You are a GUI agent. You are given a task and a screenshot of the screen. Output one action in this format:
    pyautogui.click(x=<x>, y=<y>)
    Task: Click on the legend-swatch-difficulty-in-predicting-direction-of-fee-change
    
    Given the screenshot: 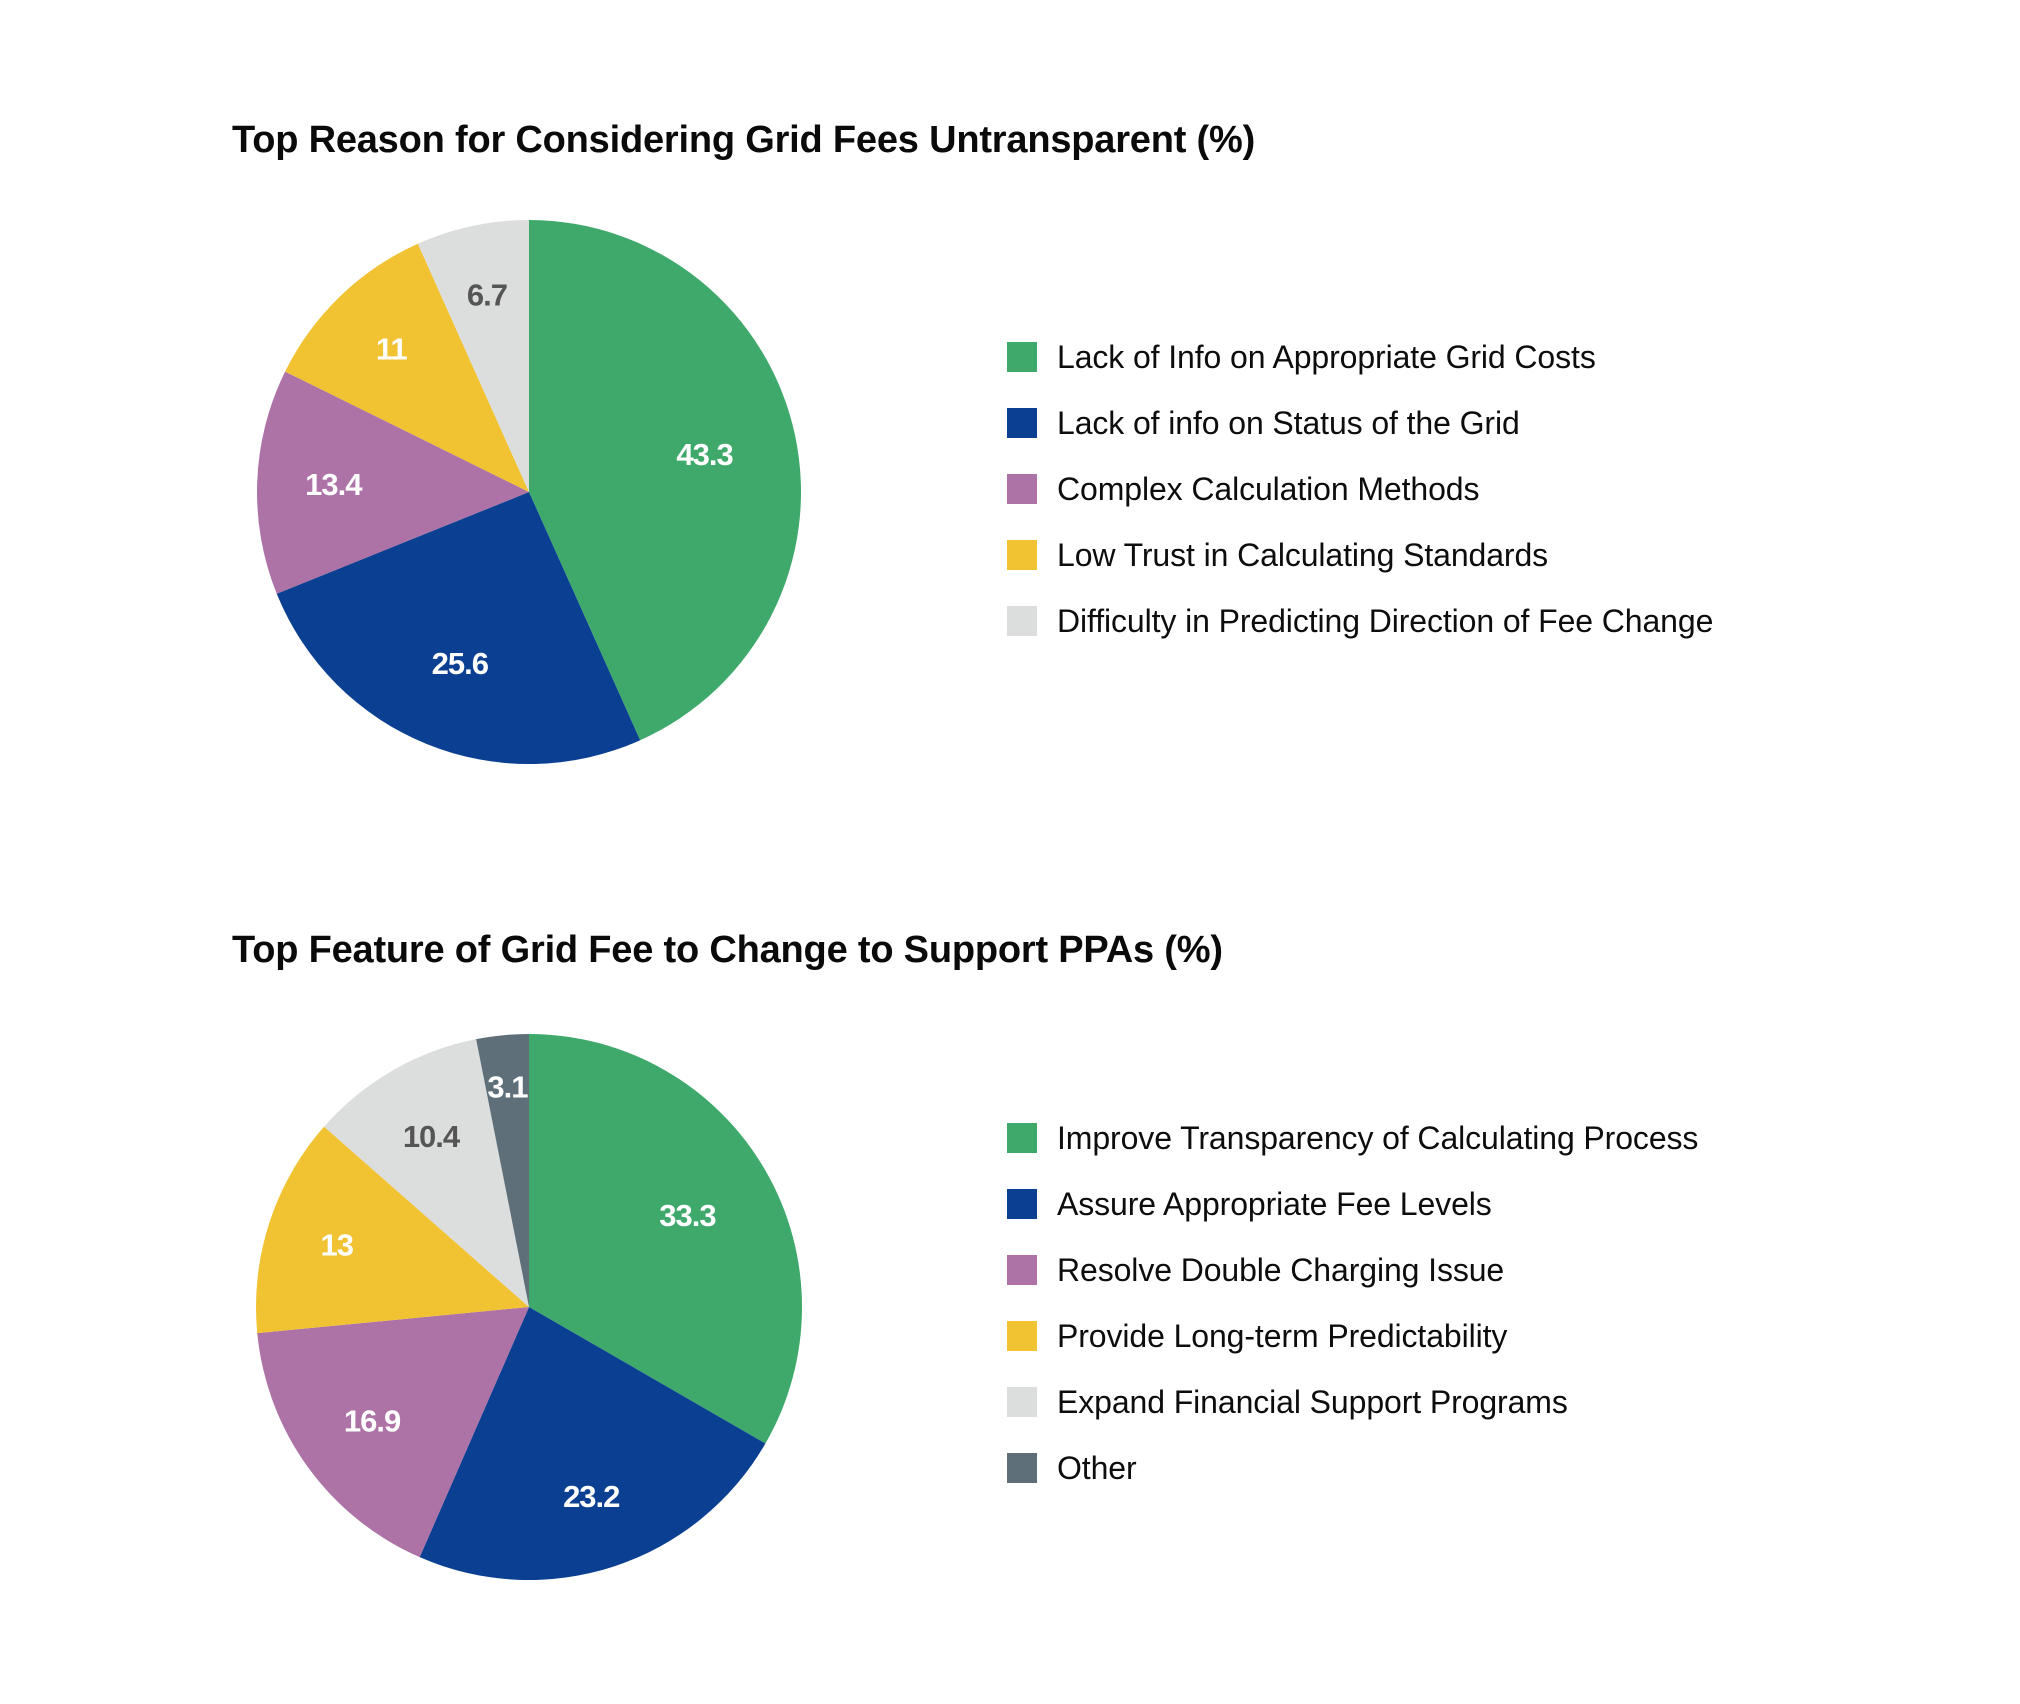 What is the action you would take?
    pyautogui.click(x=1022, y=621)
    